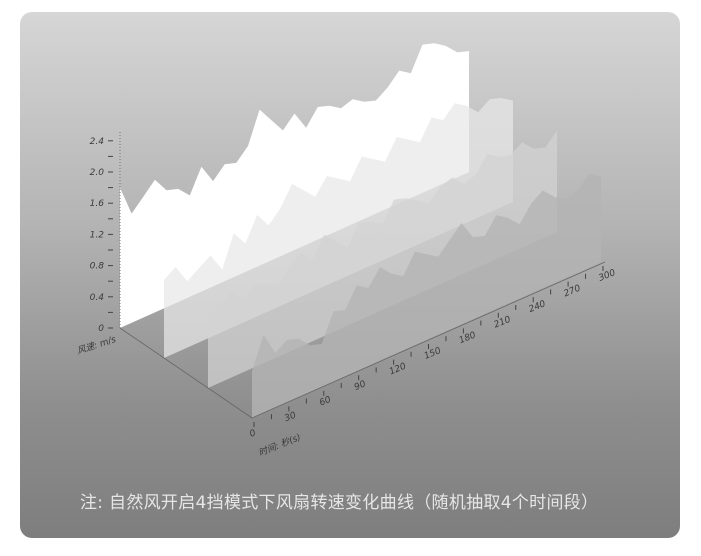 This screenshot has width=701, height=556. What do you see at coordinates (503, 323) in the screenshot?
I see `x-tick-label: 210` at bounding box center [503, 323].